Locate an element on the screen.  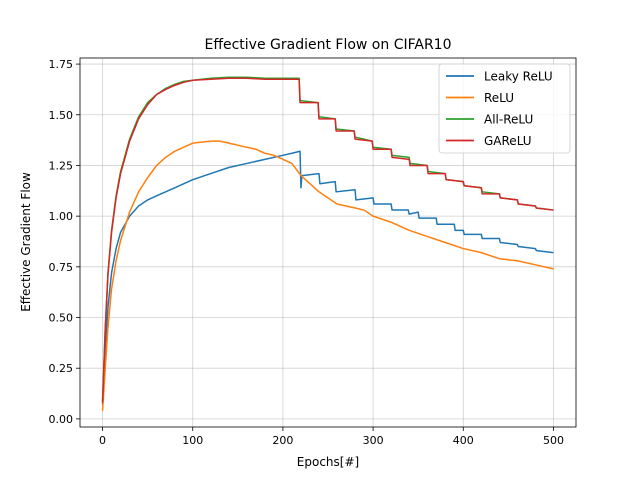
y-tick-label: 0.00 is located at coordinates (61, 419).